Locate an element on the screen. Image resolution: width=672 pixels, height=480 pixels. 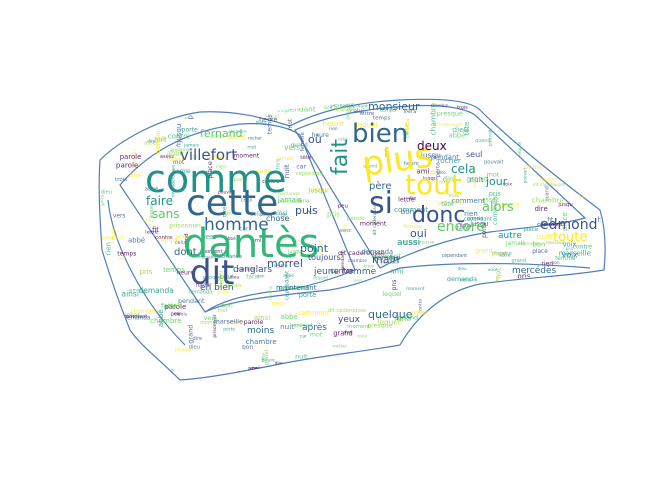
word-sans: sans is located at coordinates (165, 214).